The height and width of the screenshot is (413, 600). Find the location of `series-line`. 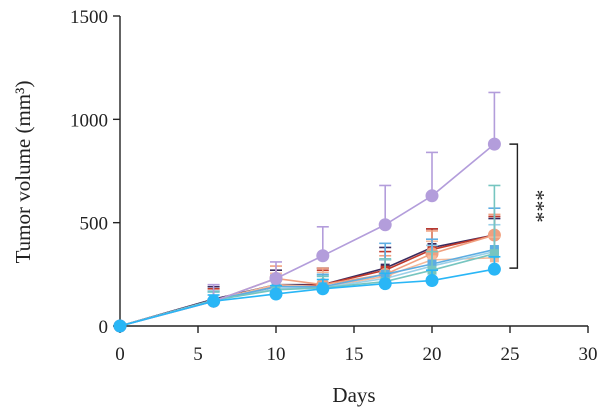

series-line is located at coordinates (307, 297).